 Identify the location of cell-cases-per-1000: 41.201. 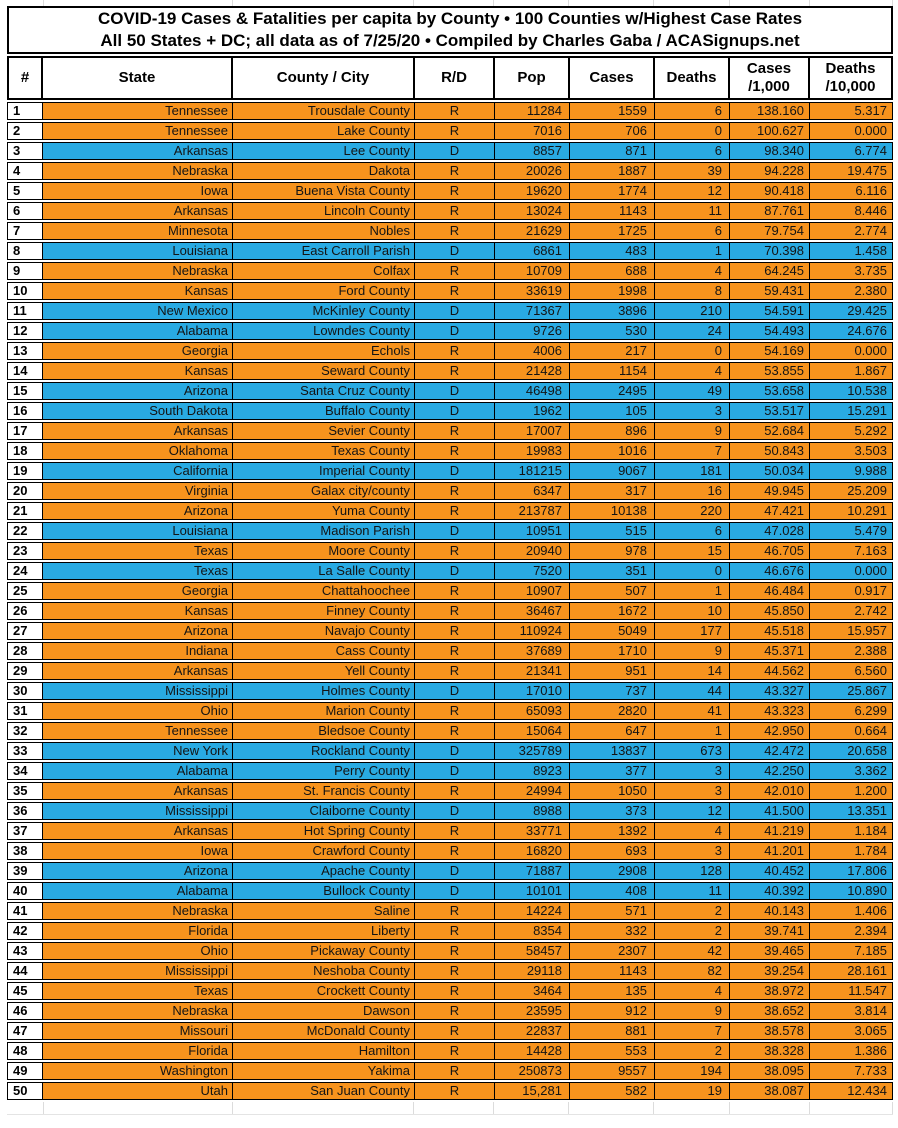
(770, 851).